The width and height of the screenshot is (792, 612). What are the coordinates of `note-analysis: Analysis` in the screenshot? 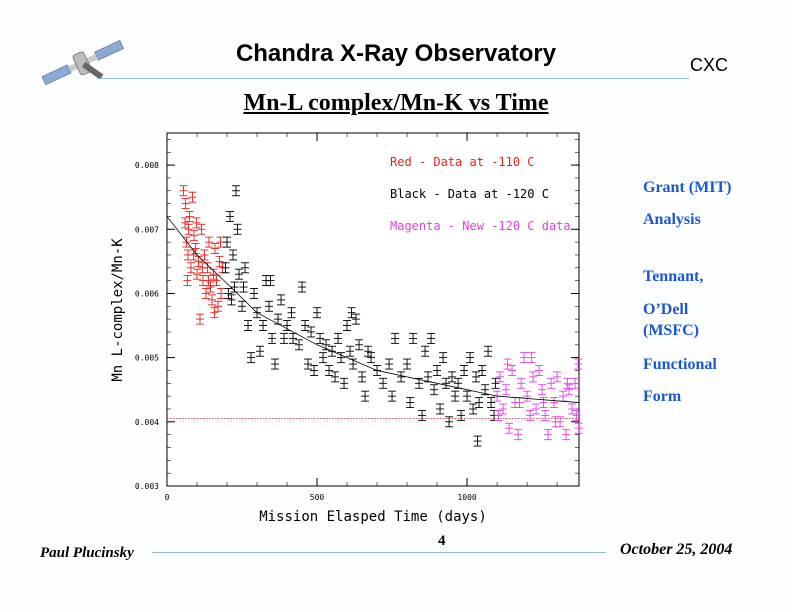 It's located at (672, 219).